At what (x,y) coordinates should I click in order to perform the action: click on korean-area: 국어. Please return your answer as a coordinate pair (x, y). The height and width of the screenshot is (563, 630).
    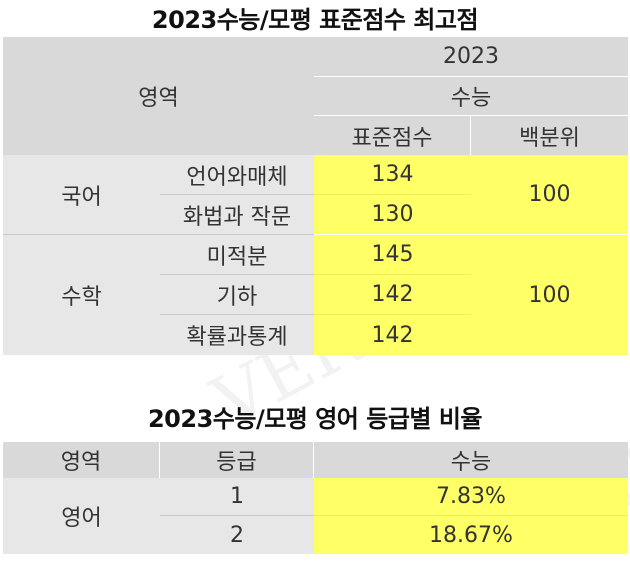
    Looking at the image, I should click on (81, 195).